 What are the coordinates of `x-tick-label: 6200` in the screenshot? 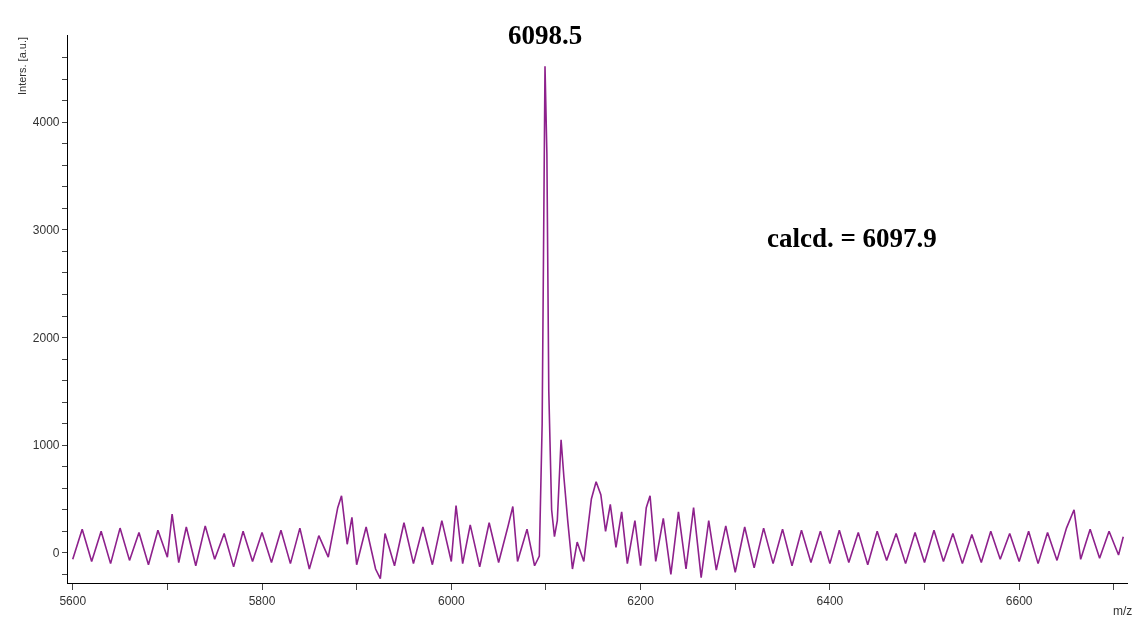 It's located at (641, 600).